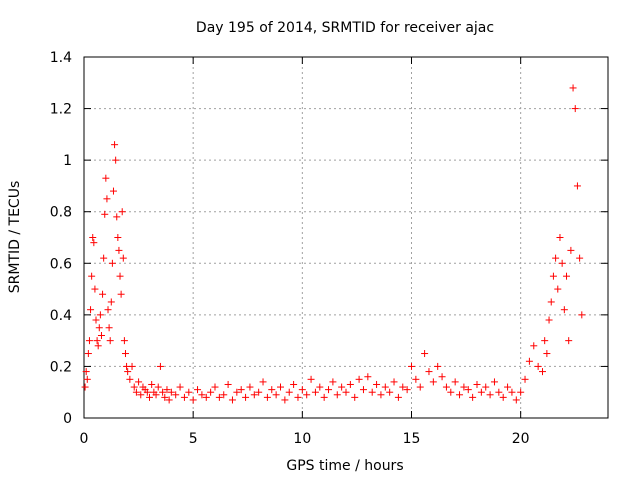 This screenshot has height=484, width=640. Describe the element at coordinates (302, 439) in the screenshot. I see `x-tick-label: 10` at that location.